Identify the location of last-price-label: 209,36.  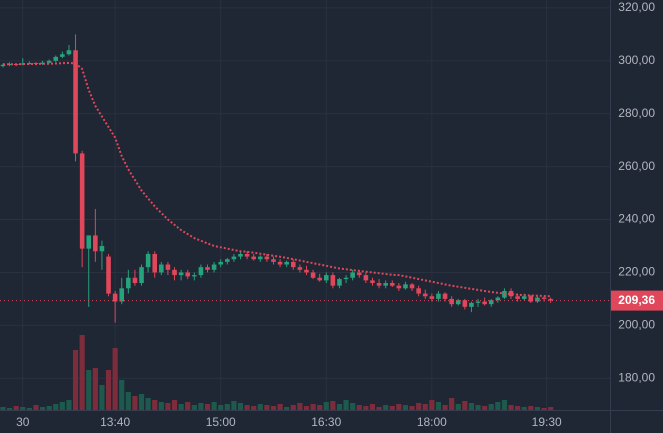
(636, 300).